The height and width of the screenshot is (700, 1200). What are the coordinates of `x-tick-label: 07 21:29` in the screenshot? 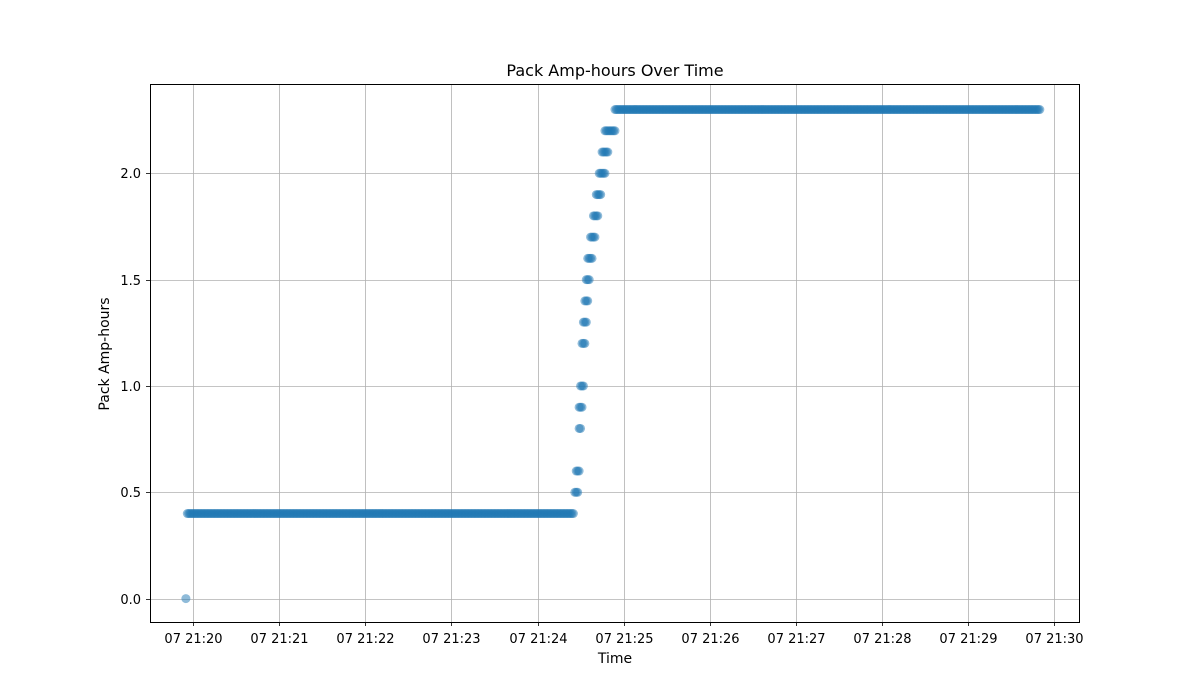 It's located at (968, 639).